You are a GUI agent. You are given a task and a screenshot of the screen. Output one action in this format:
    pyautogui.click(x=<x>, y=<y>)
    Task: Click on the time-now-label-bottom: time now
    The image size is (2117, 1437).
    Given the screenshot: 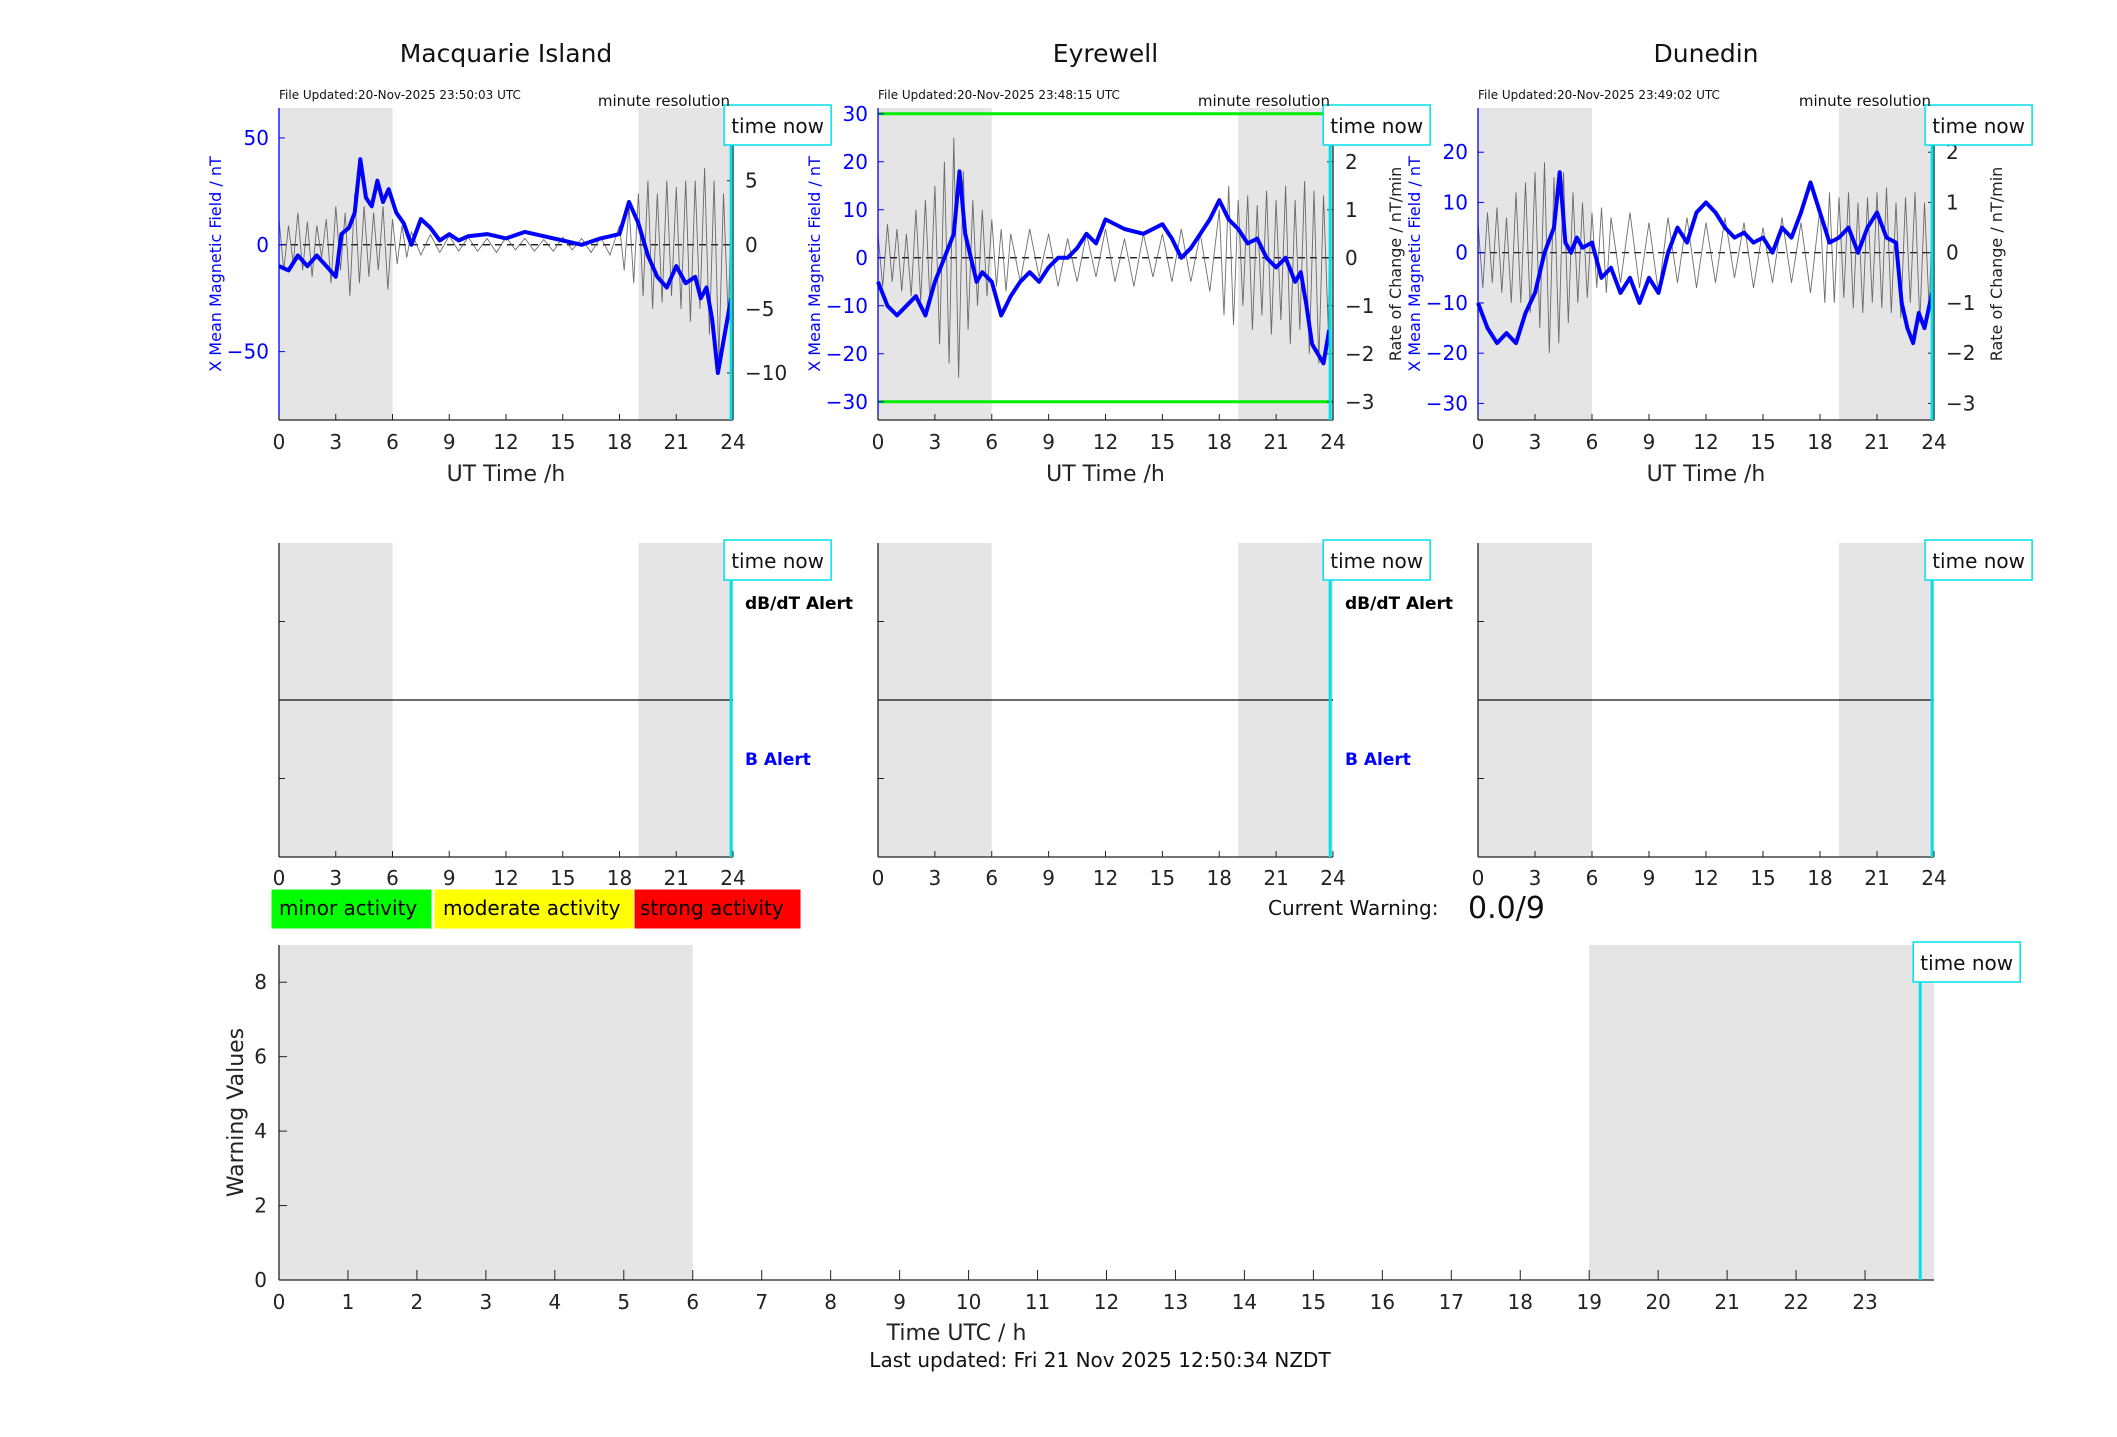 What is the action you would take?
    pyautogui.click(x=1966, y=963)
    